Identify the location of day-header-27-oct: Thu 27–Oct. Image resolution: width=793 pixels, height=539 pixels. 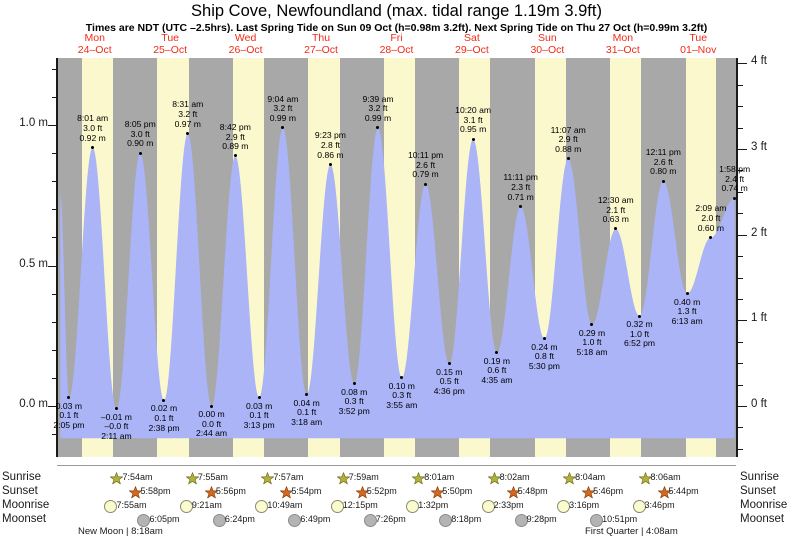
(321, 44).